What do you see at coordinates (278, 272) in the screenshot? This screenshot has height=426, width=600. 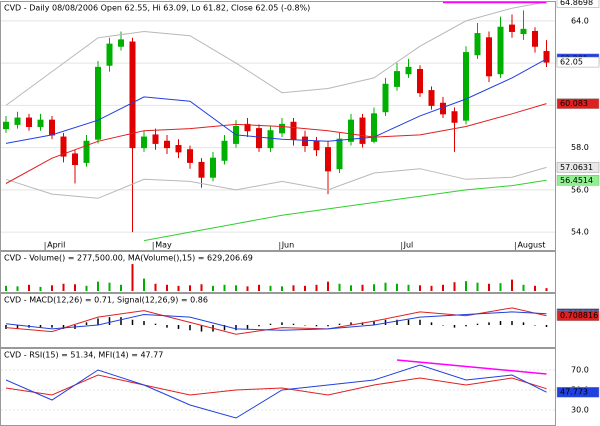 I see `panel-frame` at bounding box center [278, 272].